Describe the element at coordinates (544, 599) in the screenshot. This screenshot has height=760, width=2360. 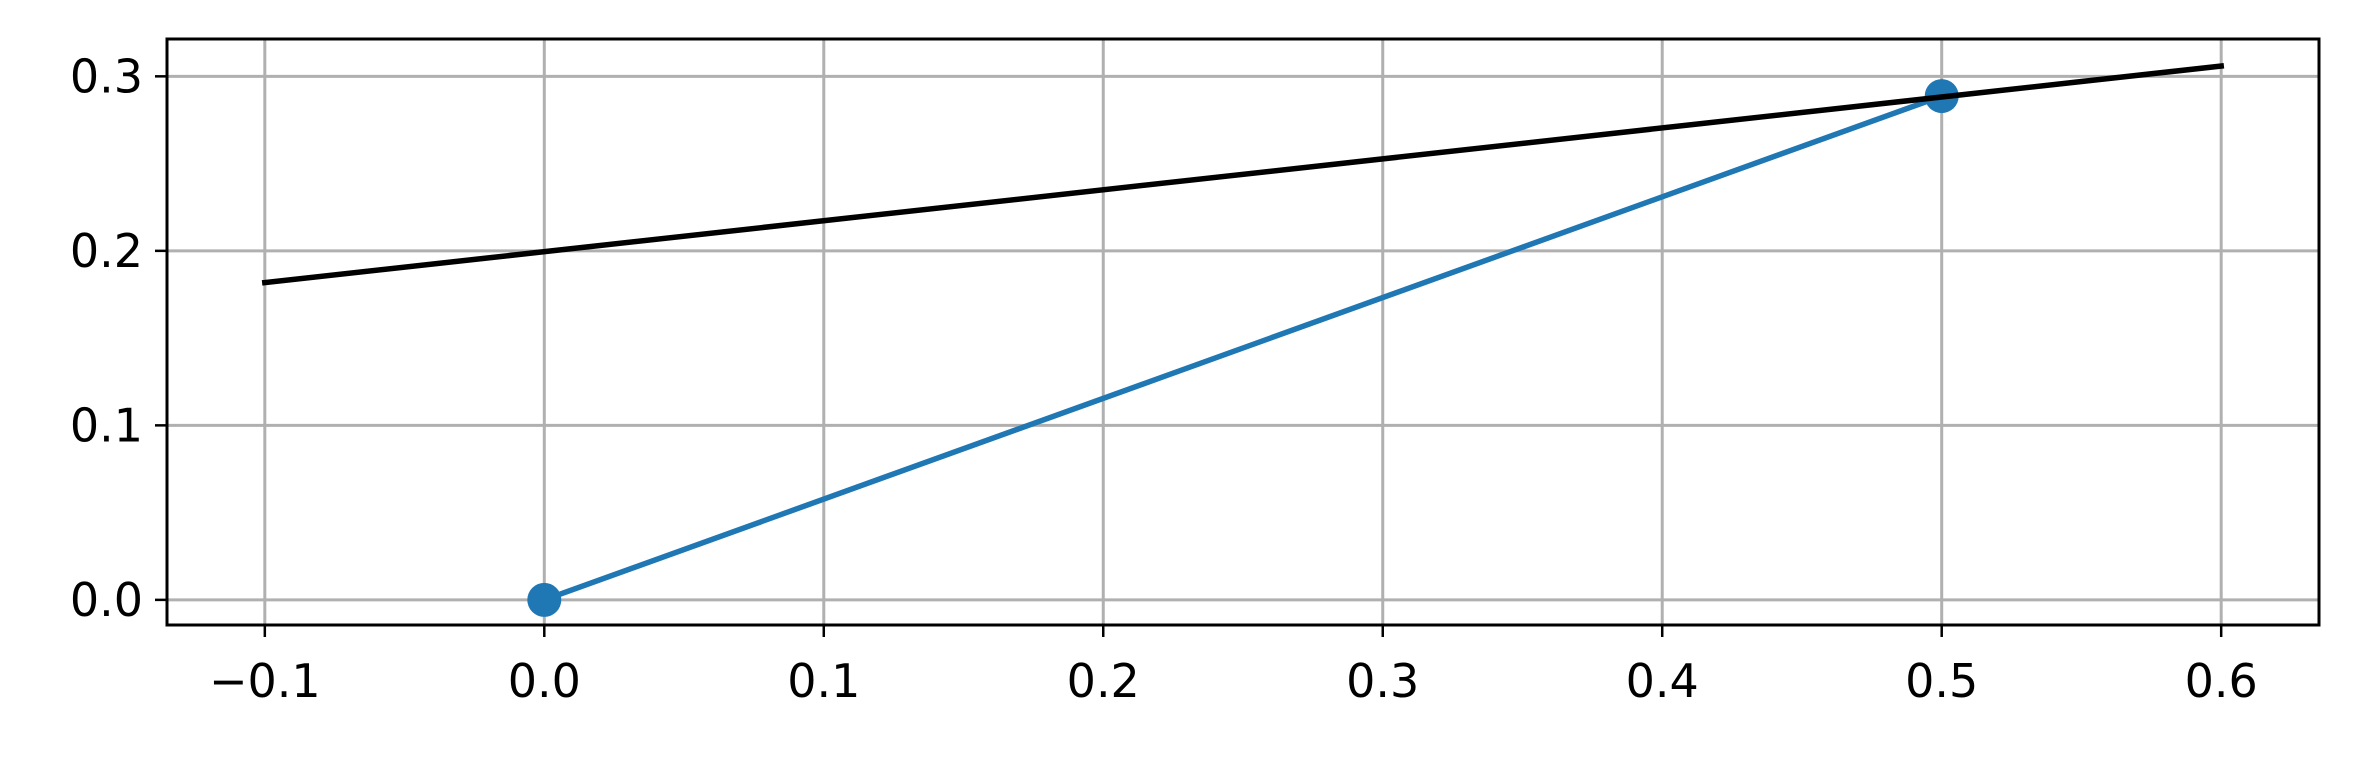
I see `series-0-point` at that location.